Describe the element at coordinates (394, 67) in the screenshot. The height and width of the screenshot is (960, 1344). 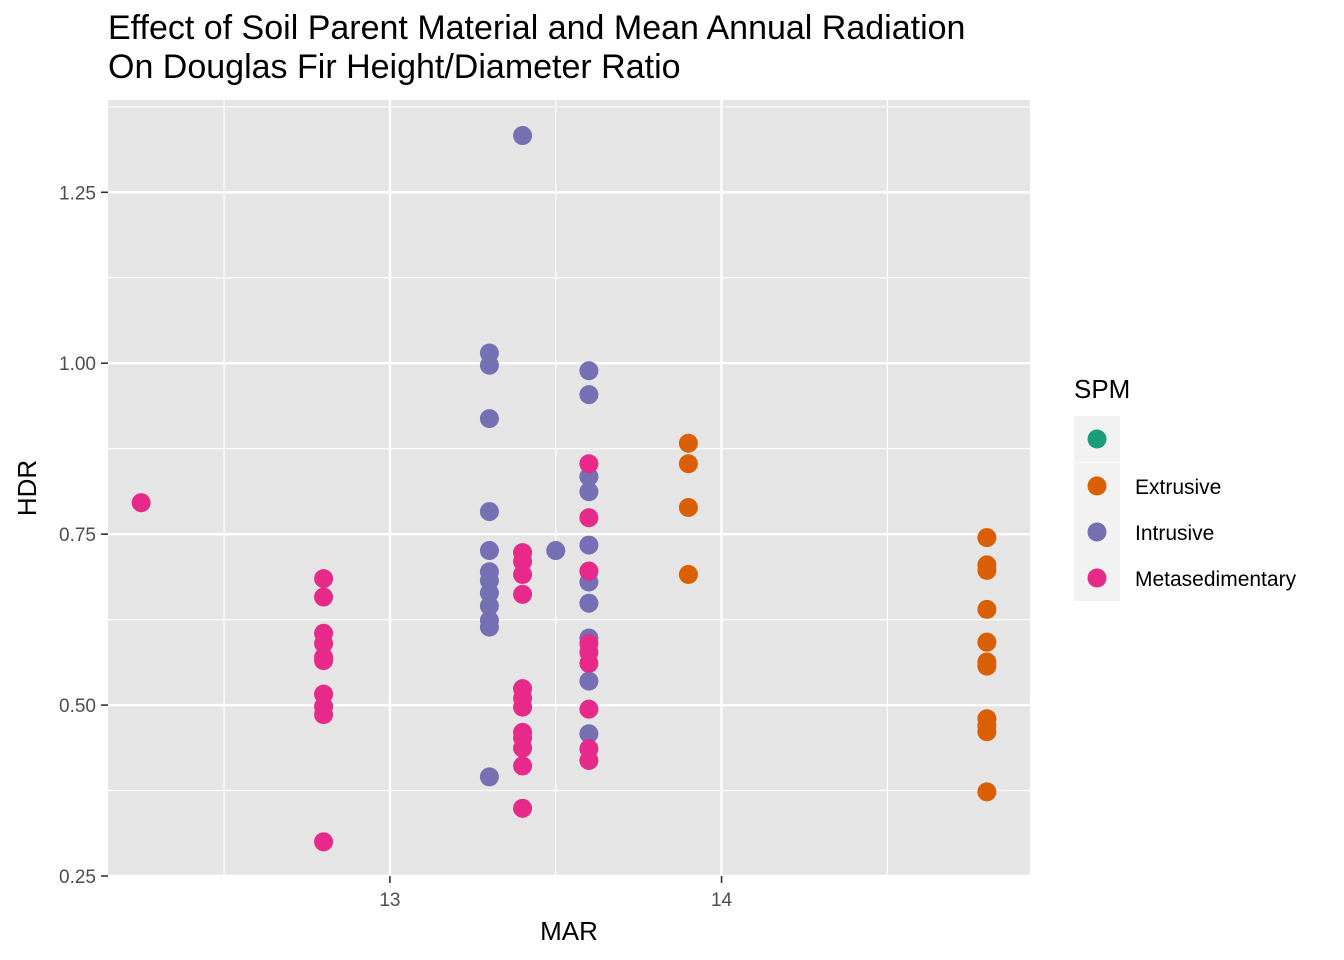
I see `chart-subtitle: On Douglas Fir Height/Diameter Ratio` at that location.